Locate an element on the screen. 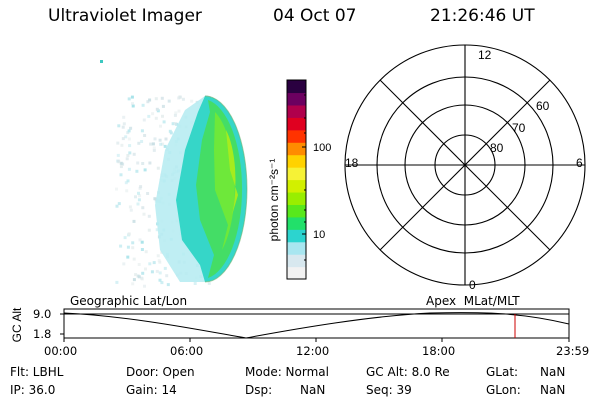 This screenshot has height=400, width=600. colorbar-frame is located at coordinates (296, 179).